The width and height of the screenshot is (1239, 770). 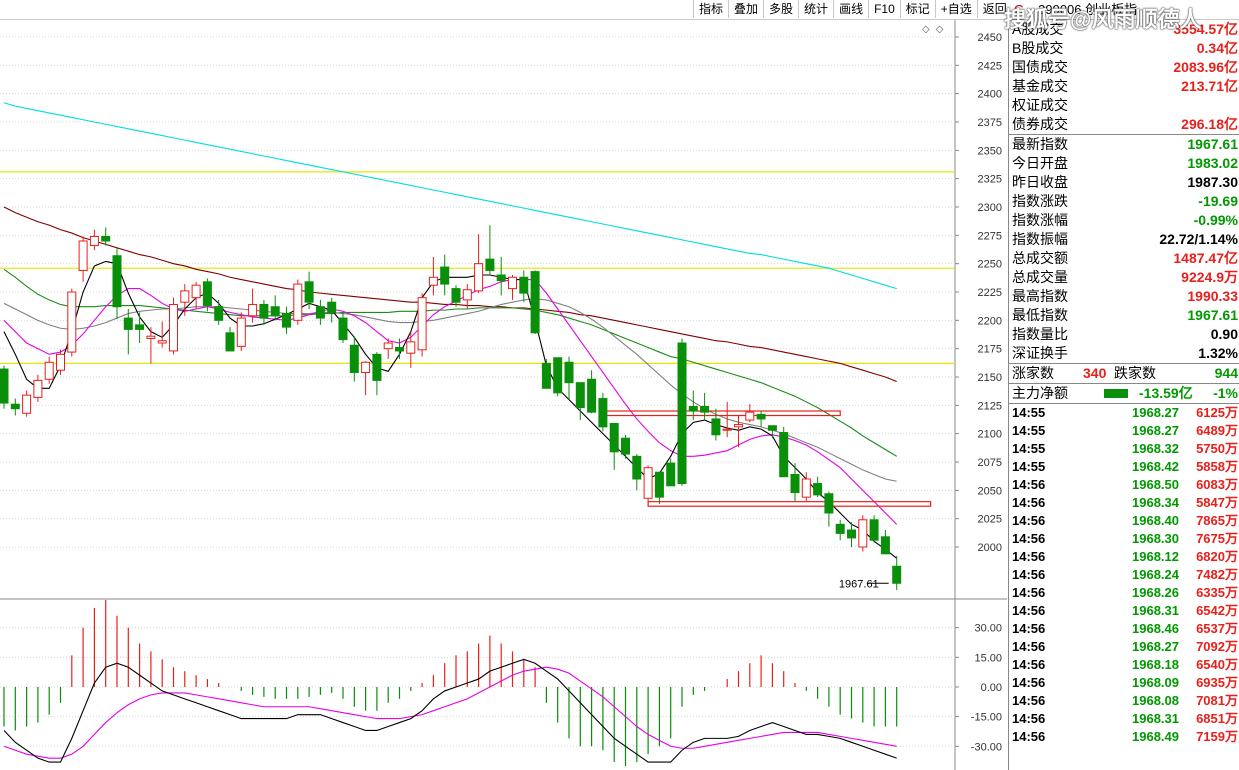 I want to click on main-flow-bar, so click(x=1116, y=393).